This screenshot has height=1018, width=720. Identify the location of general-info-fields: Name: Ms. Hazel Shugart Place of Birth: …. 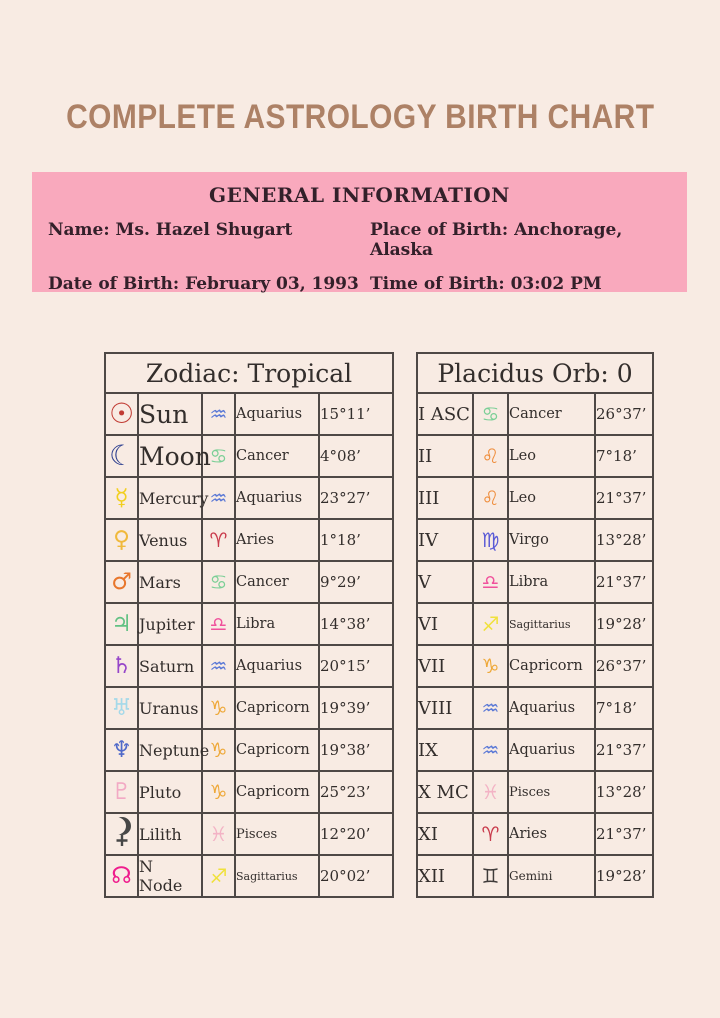
(359, 250).